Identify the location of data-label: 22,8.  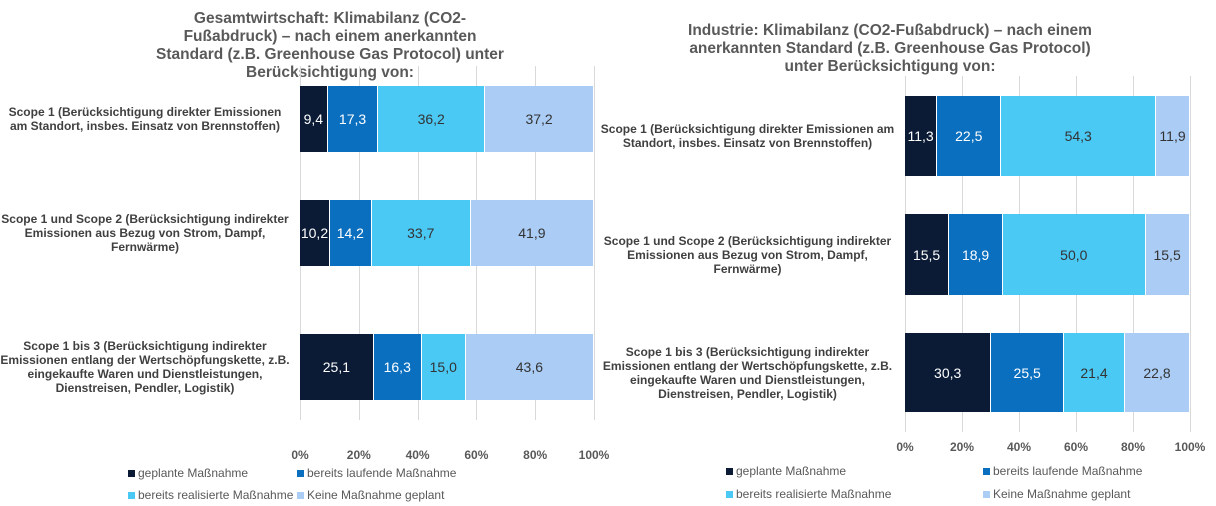
(1157, 372).